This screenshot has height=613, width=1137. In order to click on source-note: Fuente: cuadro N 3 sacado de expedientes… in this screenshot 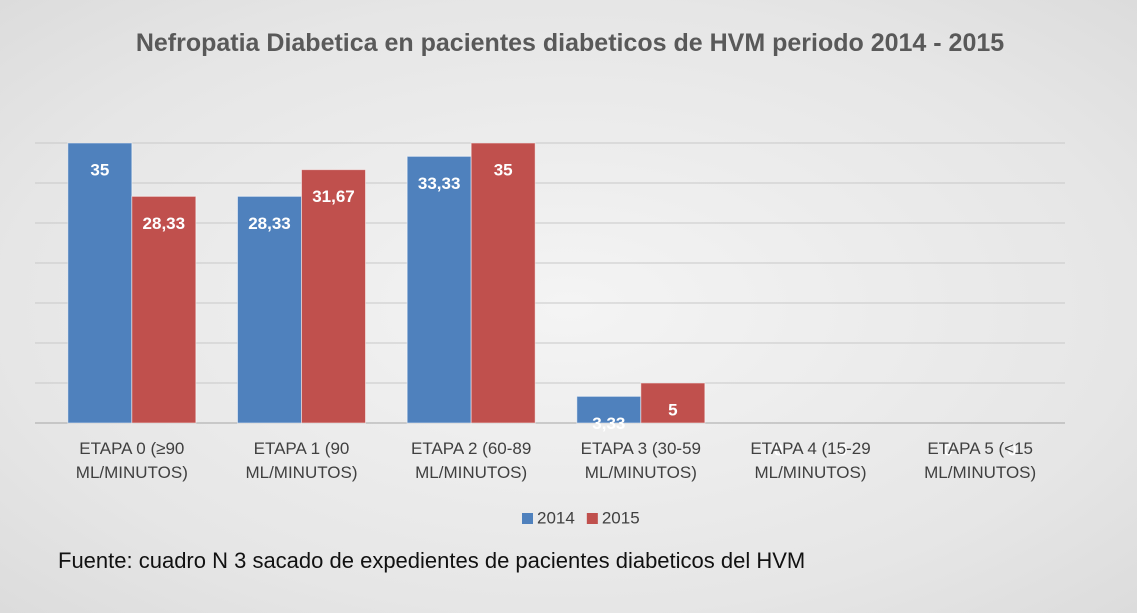, I will do `click(432, 560)`.